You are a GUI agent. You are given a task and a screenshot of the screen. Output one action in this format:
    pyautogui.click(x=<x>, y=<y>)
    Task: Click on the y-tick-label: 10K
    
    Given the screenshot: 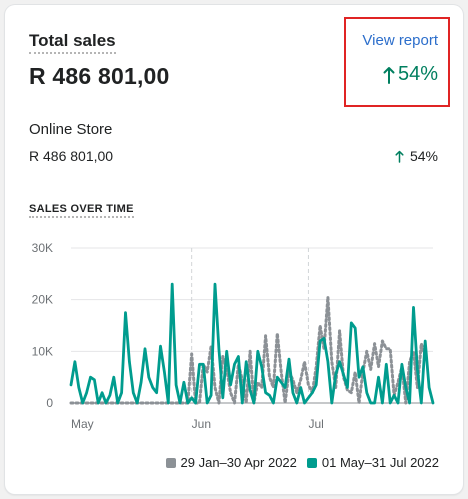 What is the action you would take?
    pyautogui.click(x=42, y=351)
    